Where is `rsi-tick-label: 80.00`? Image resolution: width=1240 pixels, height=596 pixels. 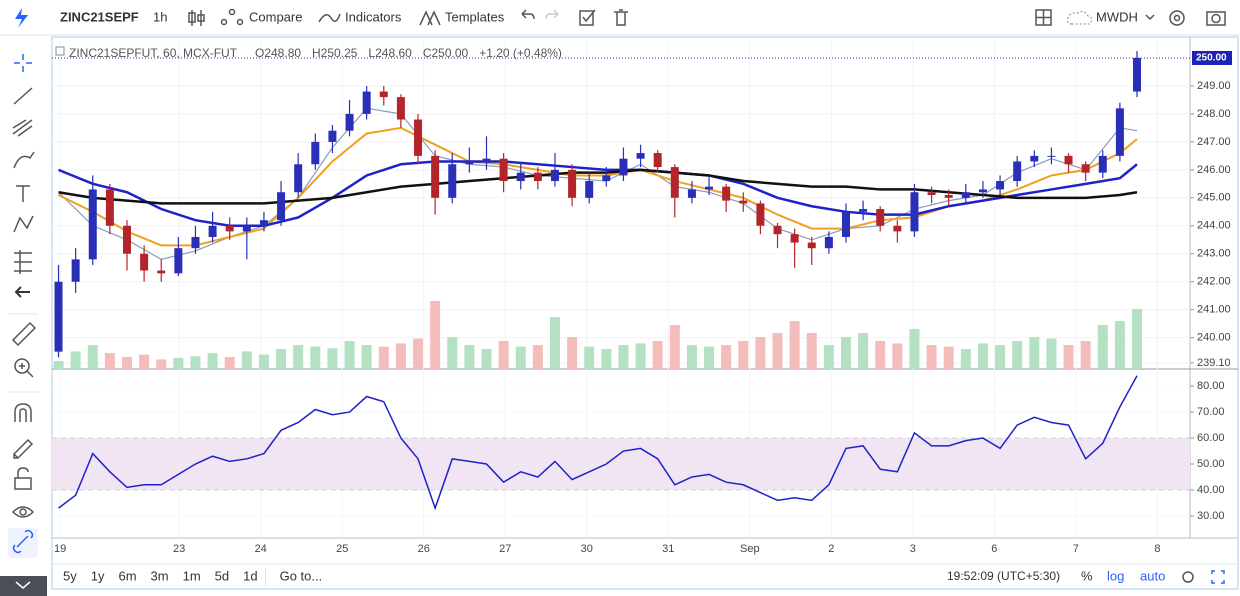
rsi-tick-label: 80.00 is located at coordinates (1211, 386).